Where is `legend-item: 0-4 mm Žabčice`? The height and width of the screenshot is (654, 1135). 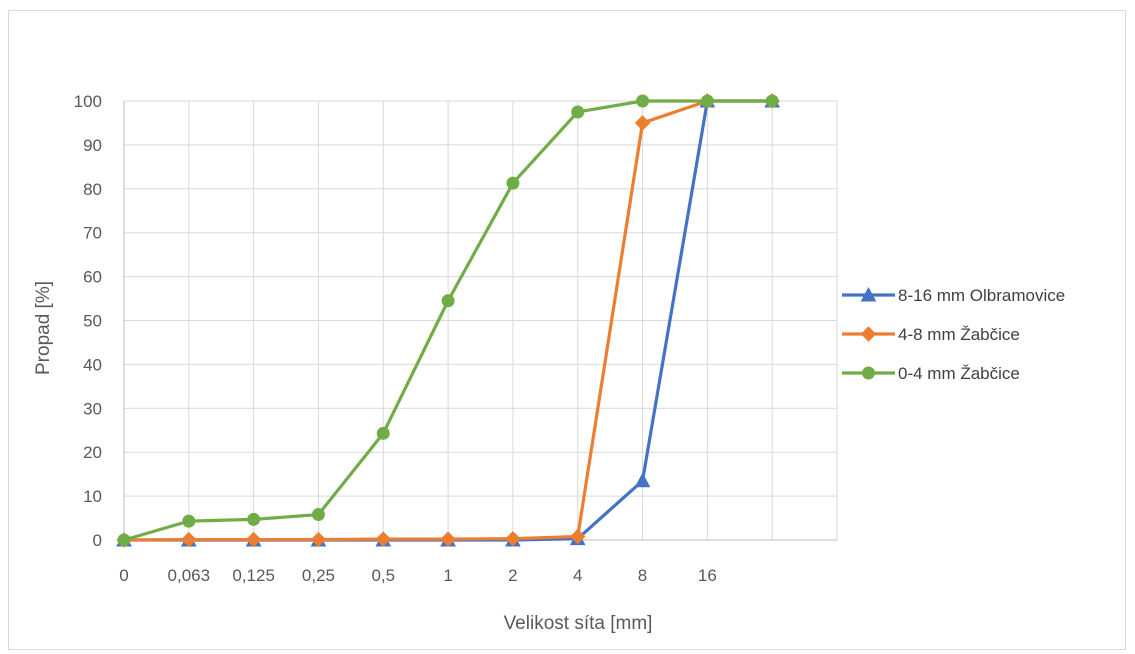 legend-item: 0-4 mm Žabčice is located at coordinates (931, 373).